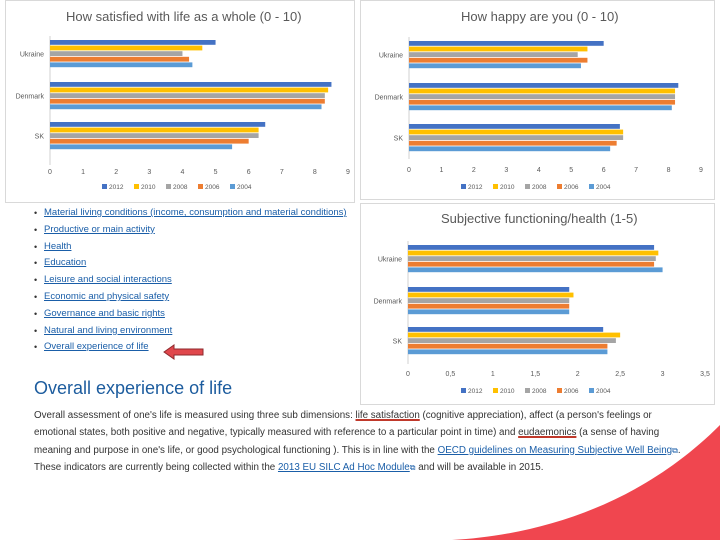  What do you see at coordinates (441, 170) in the screenshot?
I see `x-tick-label: 1` at bounding box center [441, 170].